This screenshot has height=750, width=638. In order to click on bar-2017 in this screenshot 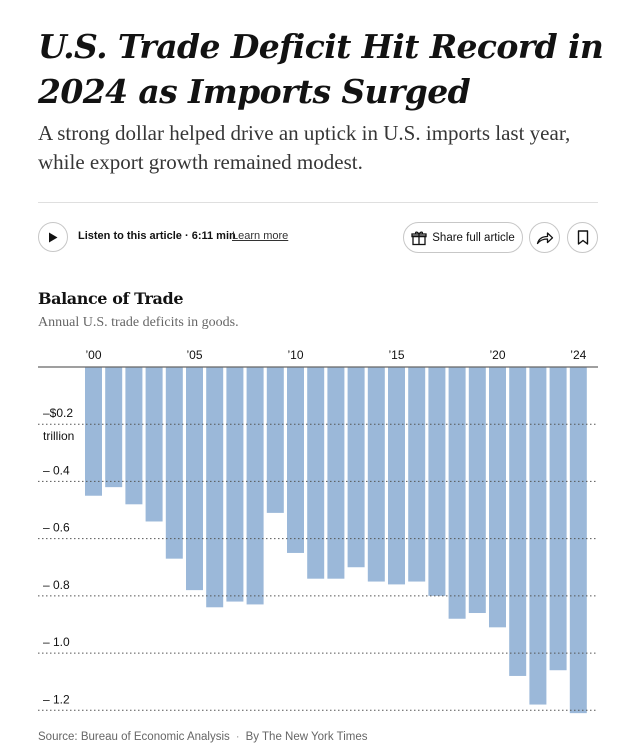, I will do `click(437, 481)`.